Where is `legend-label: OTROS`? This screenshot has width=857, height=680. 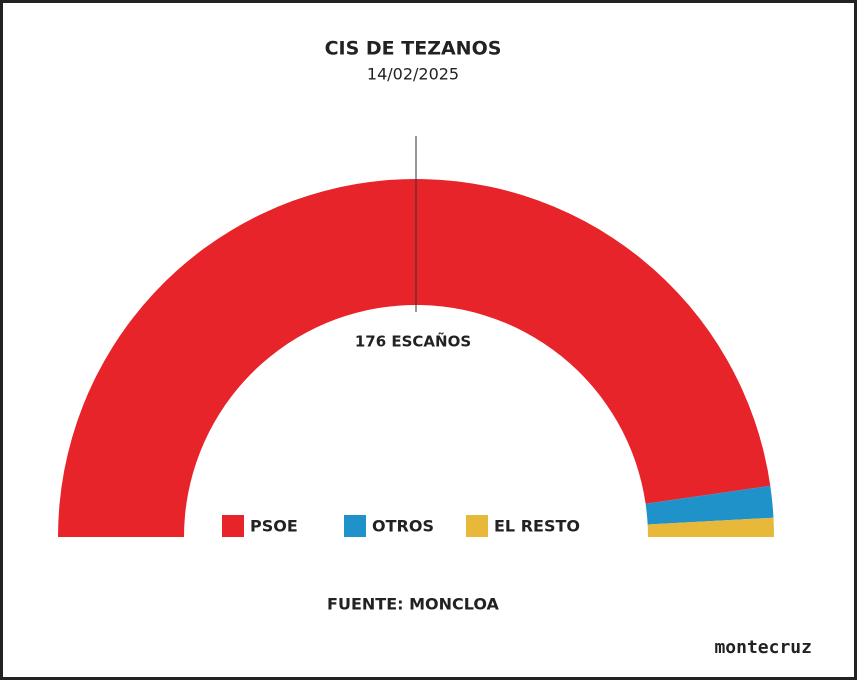 legend-label: OTROS is located at coordinates (403, 526).